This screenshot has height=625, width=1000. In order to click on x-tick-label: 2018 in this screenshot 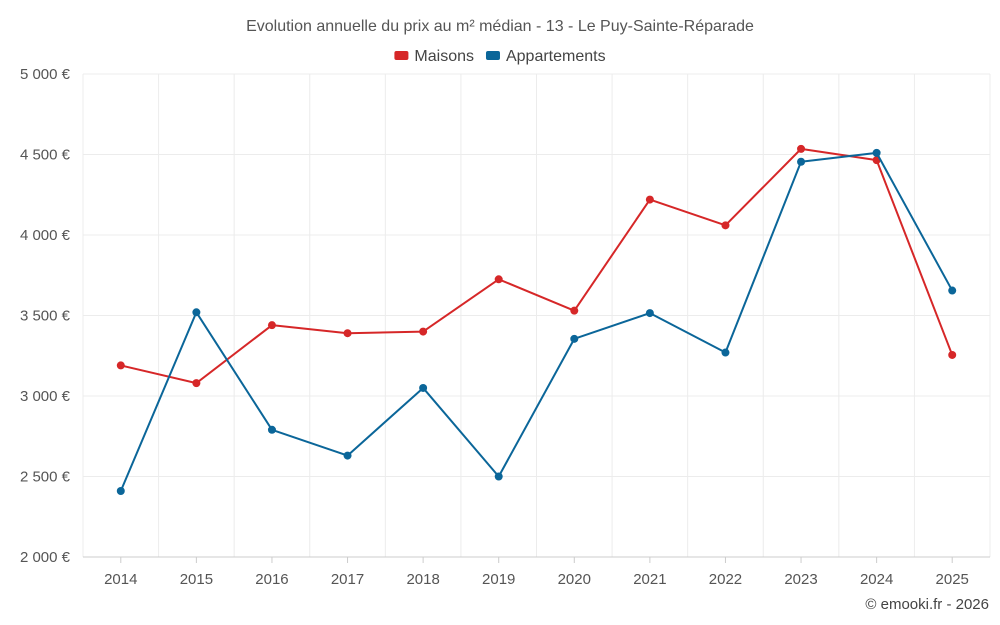, I will do `click(422, 579)`.